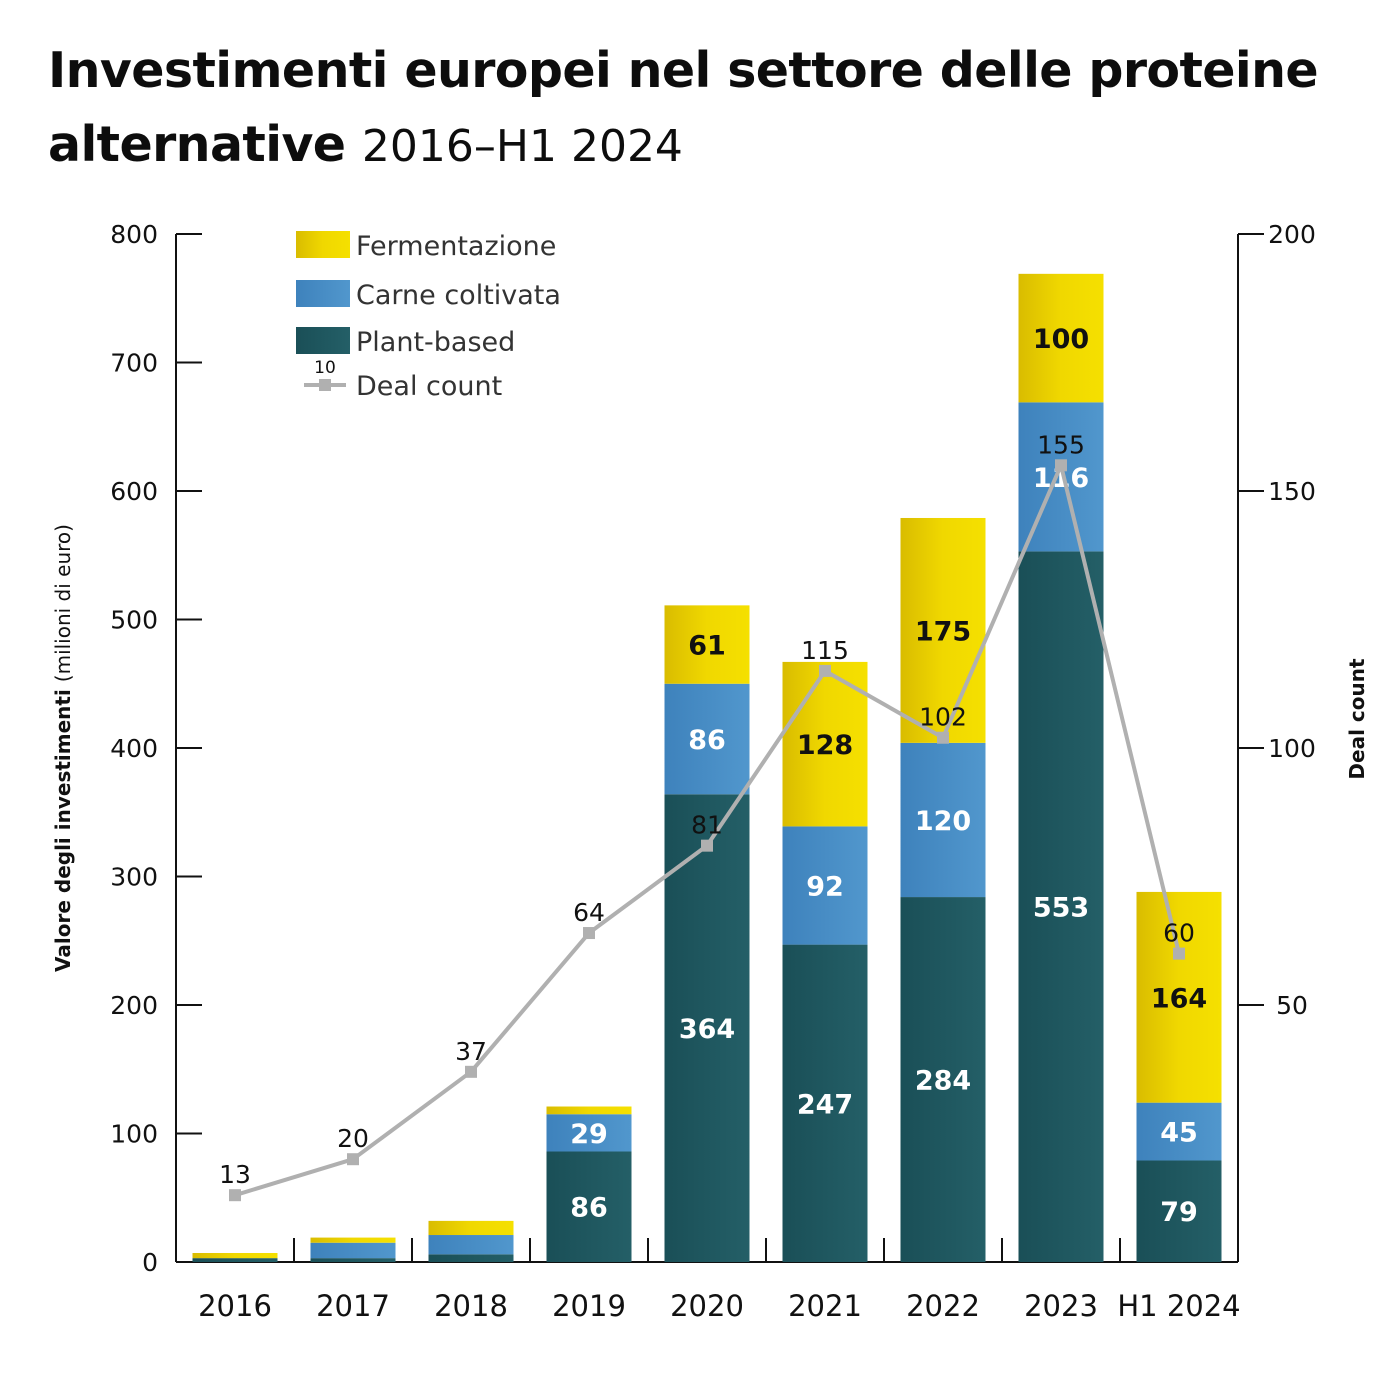 The image size is (1400, 1400). I want to click on deal-count-label: 20, so click(353, 1138).